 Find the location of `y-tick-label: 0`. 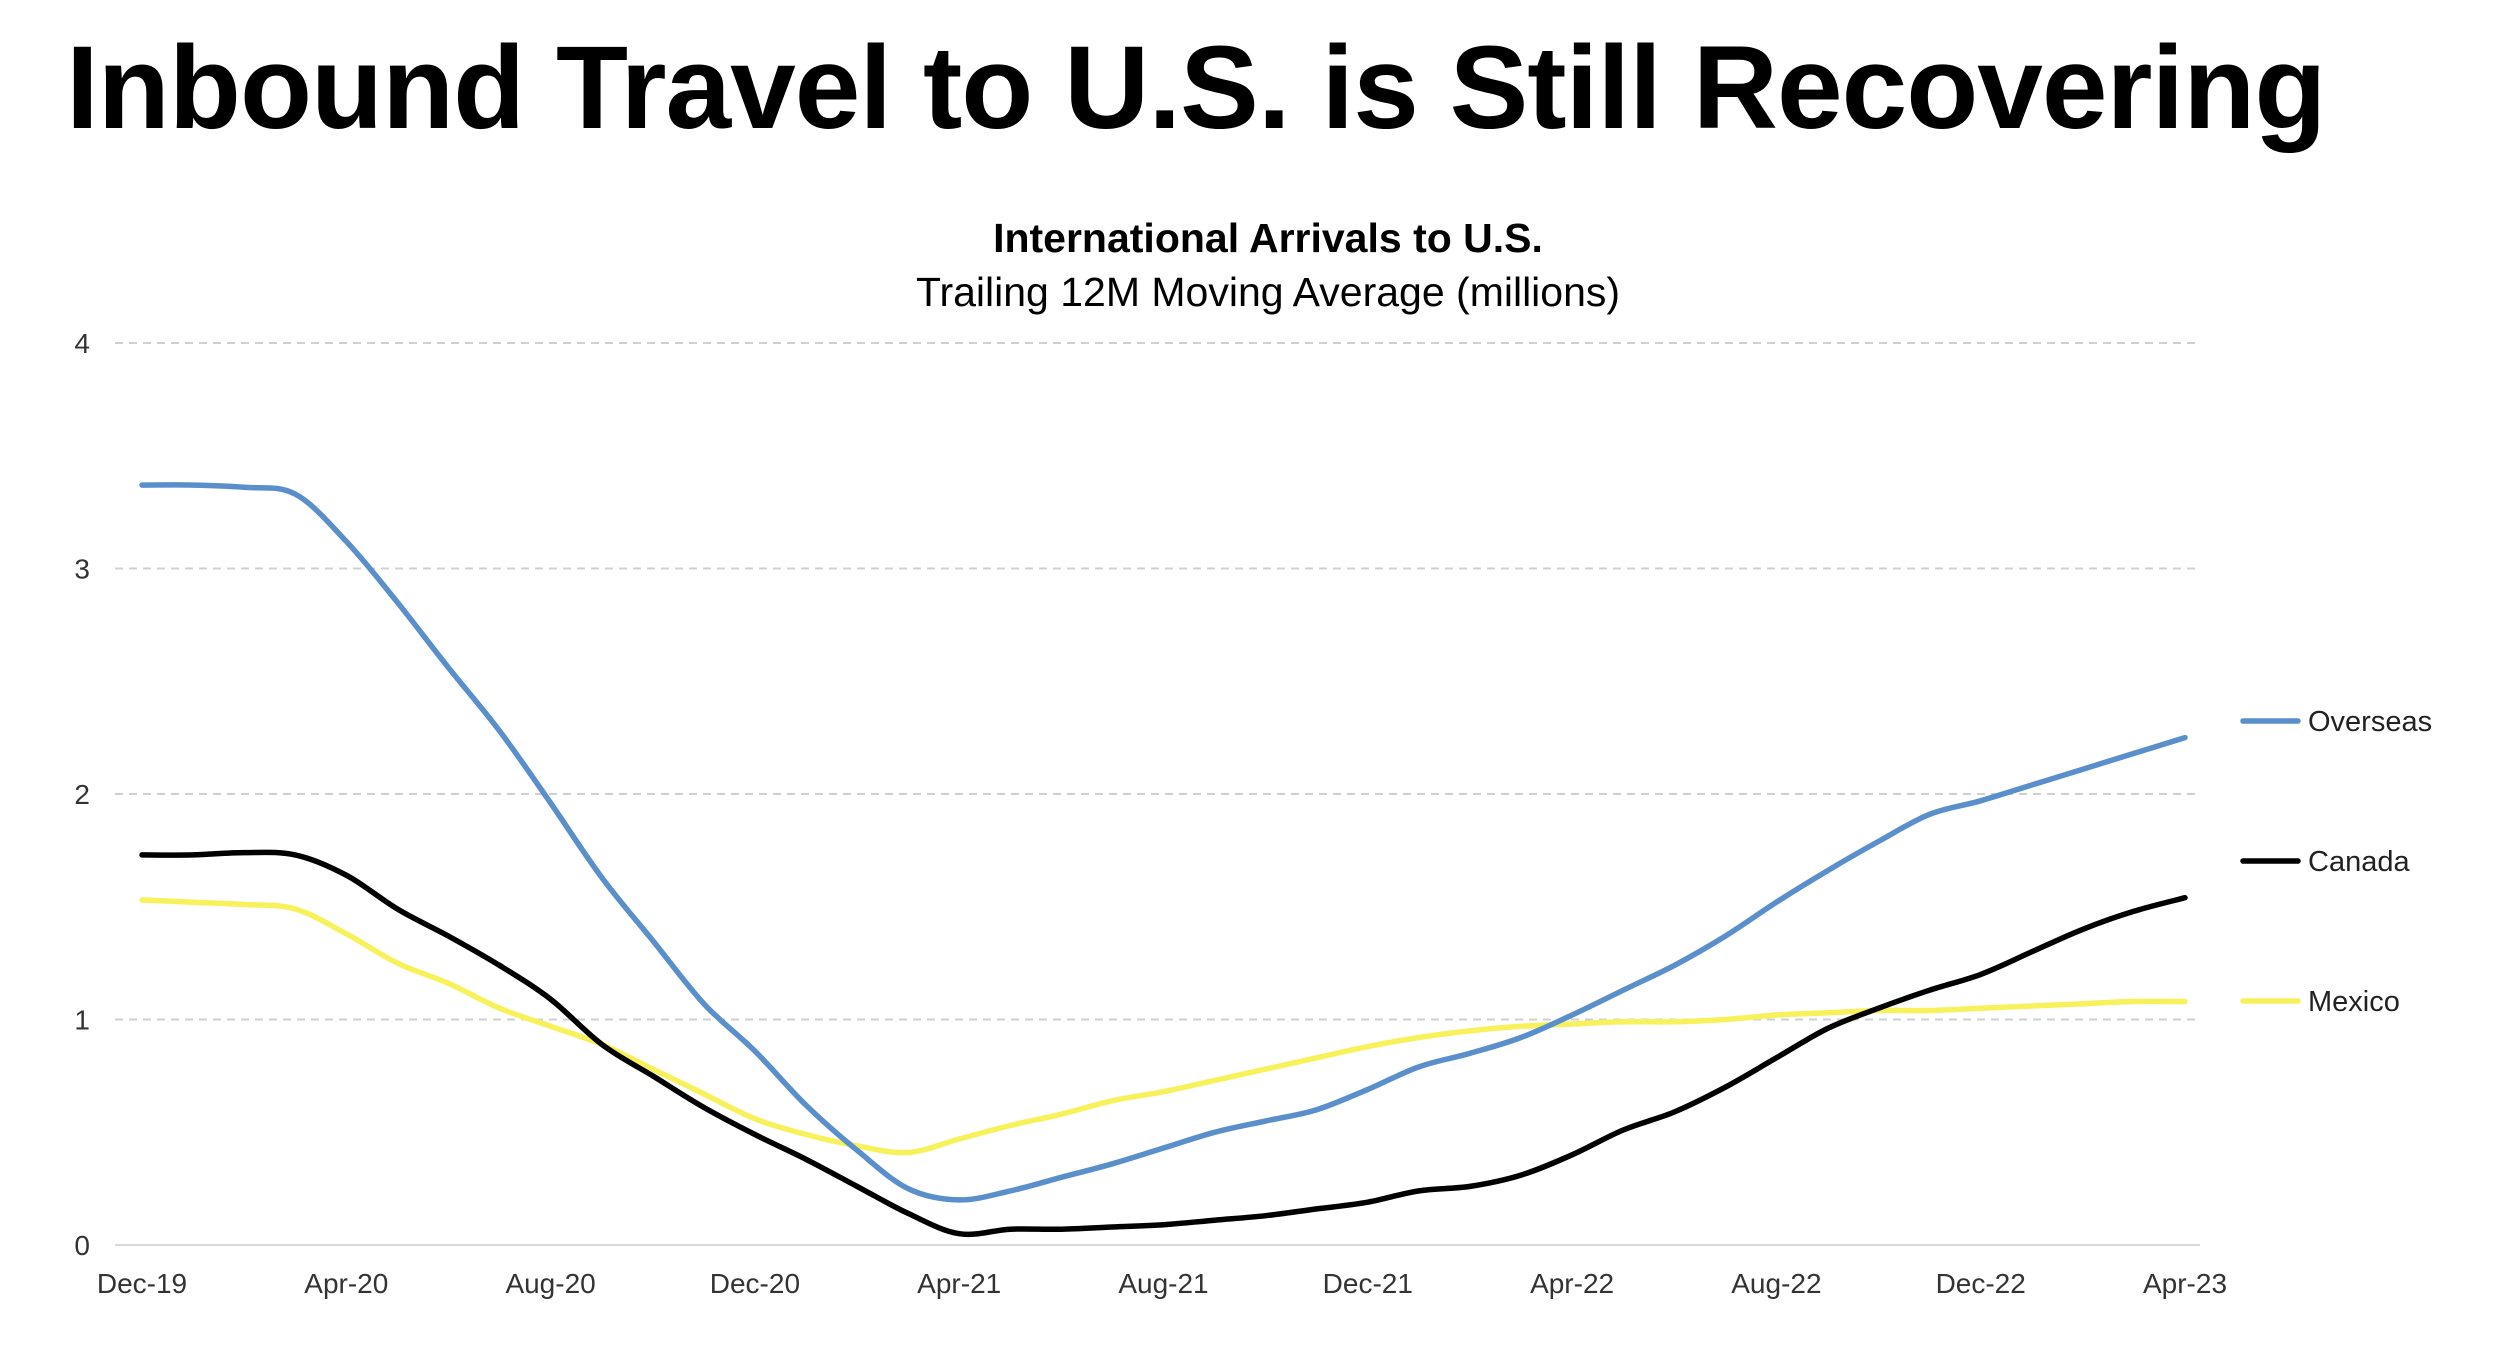

y-tick-label: 0 is located at coordinates (82, 1245).